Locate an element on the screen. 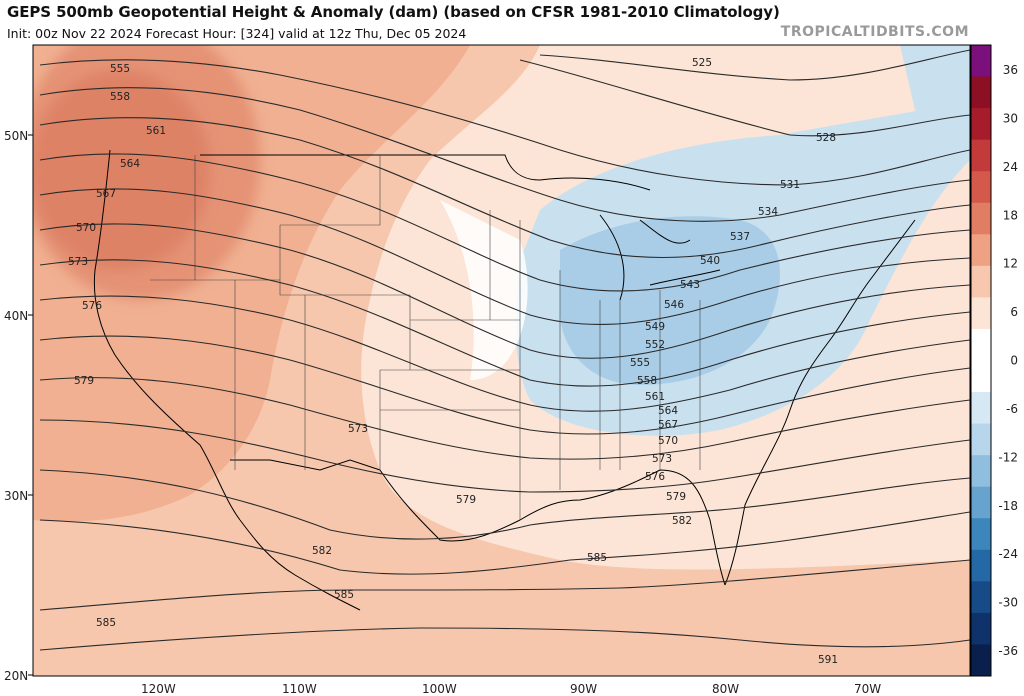 The image size is (1024, 696). latitude-labels: 50N 40N 30N 20N is located at coordinates (16, 406).